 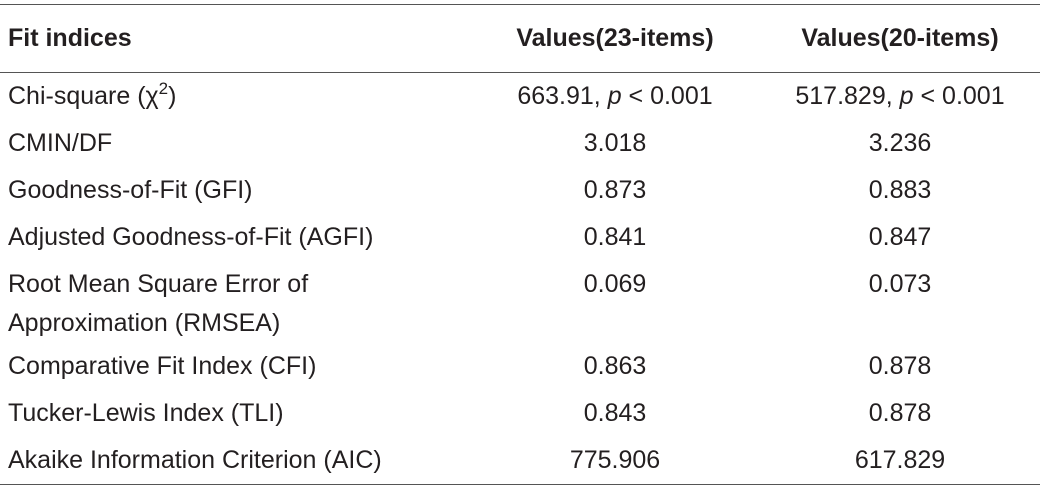 I want to click on table-cell: Akaike Information Criterion (AIC), so click(x=235, y=461).